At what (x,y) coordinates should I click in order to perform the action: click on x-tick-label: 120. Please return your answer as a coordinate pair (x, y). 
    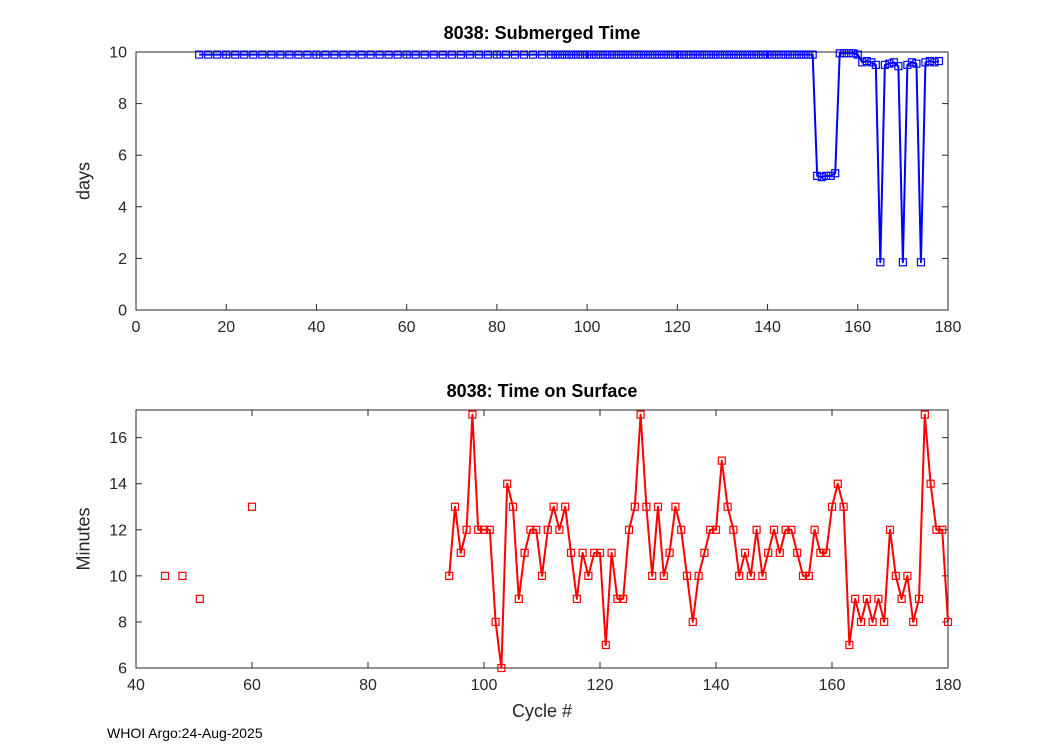
    Looking at the image, I should click on (677, 327).